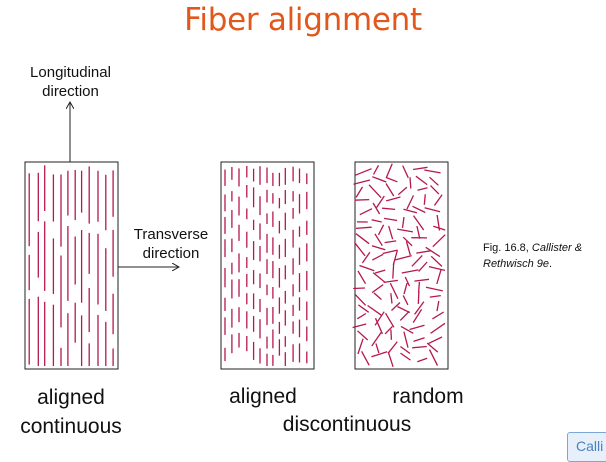 Image resolution: width=606 pixels, height=462 pixels. I want to click on label-aligned-1: aligned, so click(71, 397).